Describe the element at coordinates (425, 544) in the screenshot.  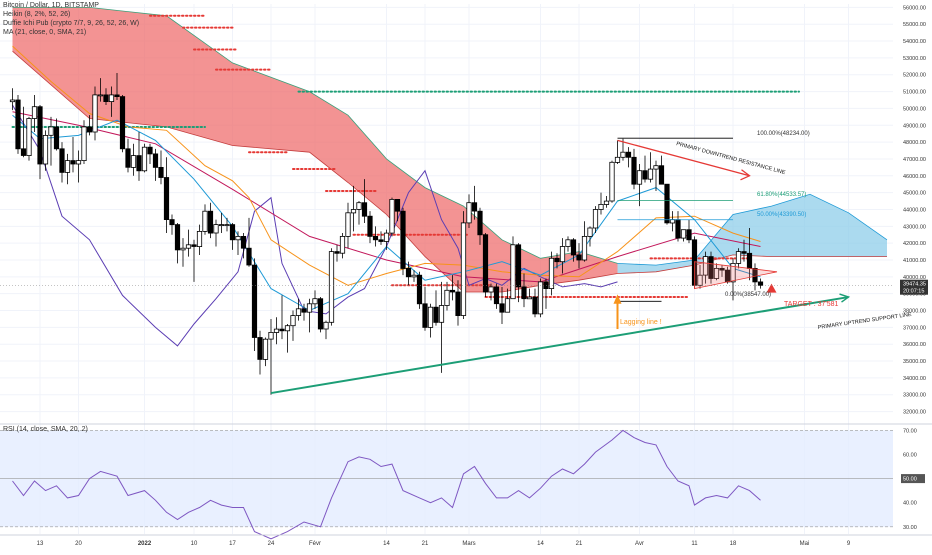
I see `time-tick-label: 21` at that location.